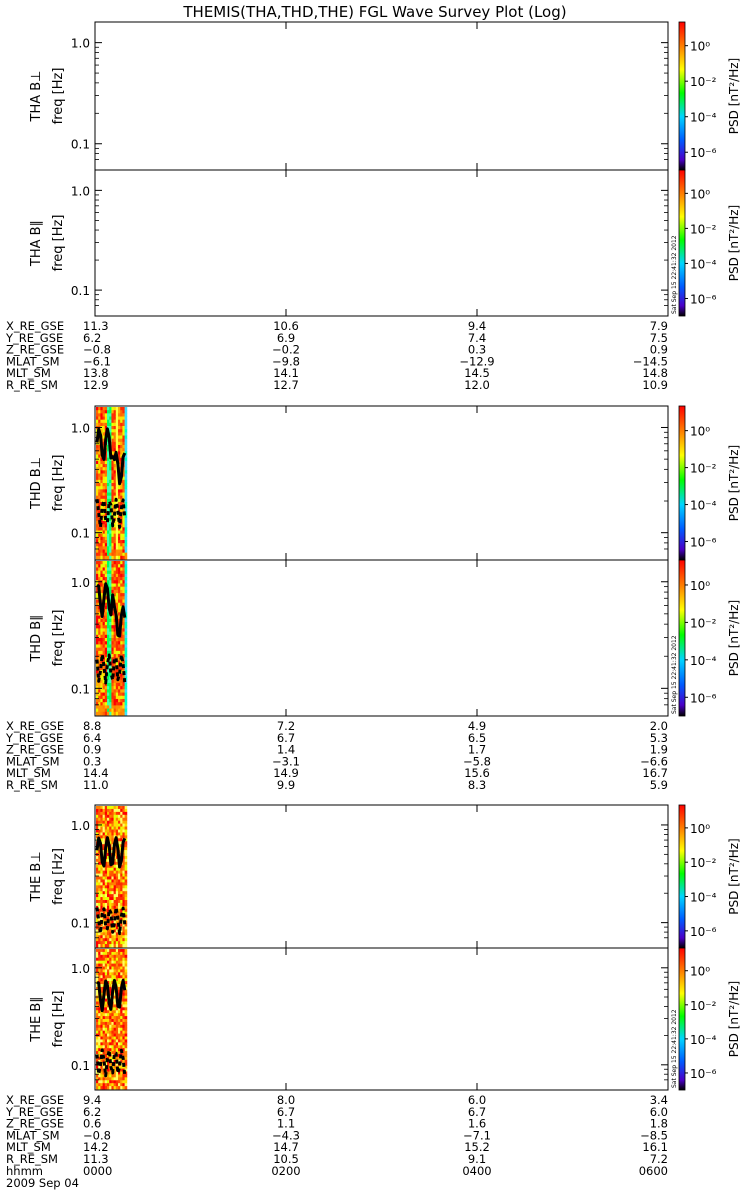  What do you see at coordinates (80, 1066) in the screenshot?
I see `y-tick-label: 0.1` at bounding box center [80, 1066].